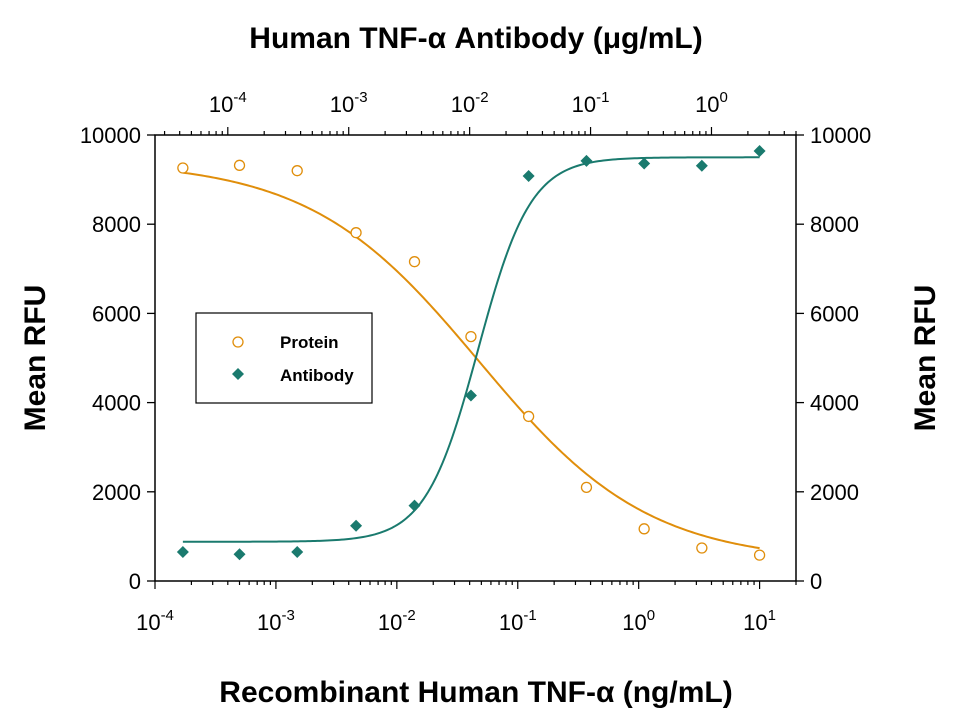 The image size is (953, 717). What do you see at coordinates (238, 374) in the screenshot?
I see `legend-antibody-marker` at bounding box center [238, 374].